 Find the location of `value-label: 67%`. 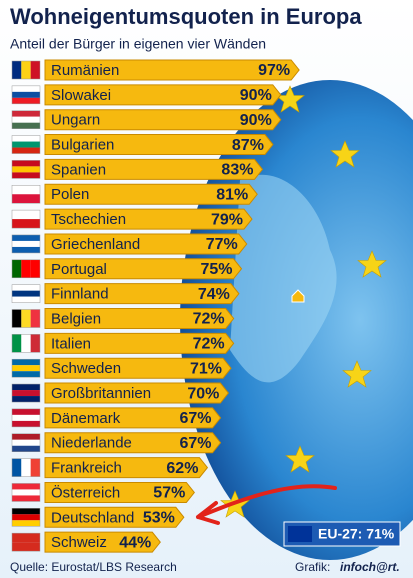

value-label: 67% is located at coordinates (196, 443).